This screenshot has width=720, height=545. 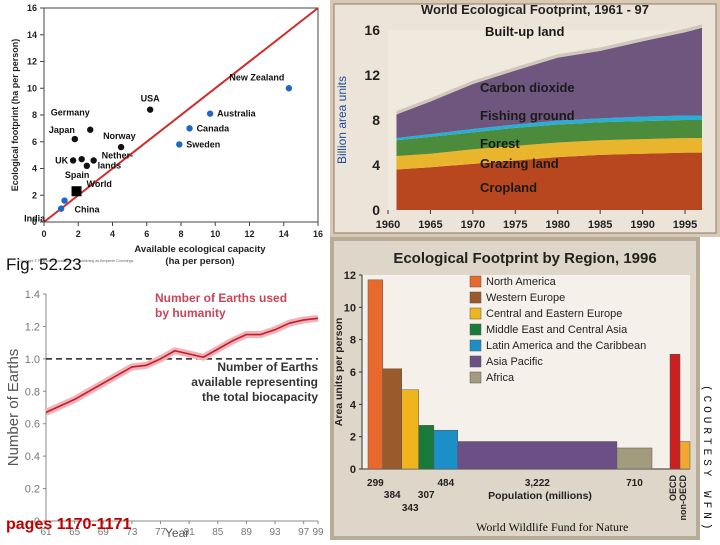 I want to click on area-series-label: Fishing ground, so click(x=527, y=115).